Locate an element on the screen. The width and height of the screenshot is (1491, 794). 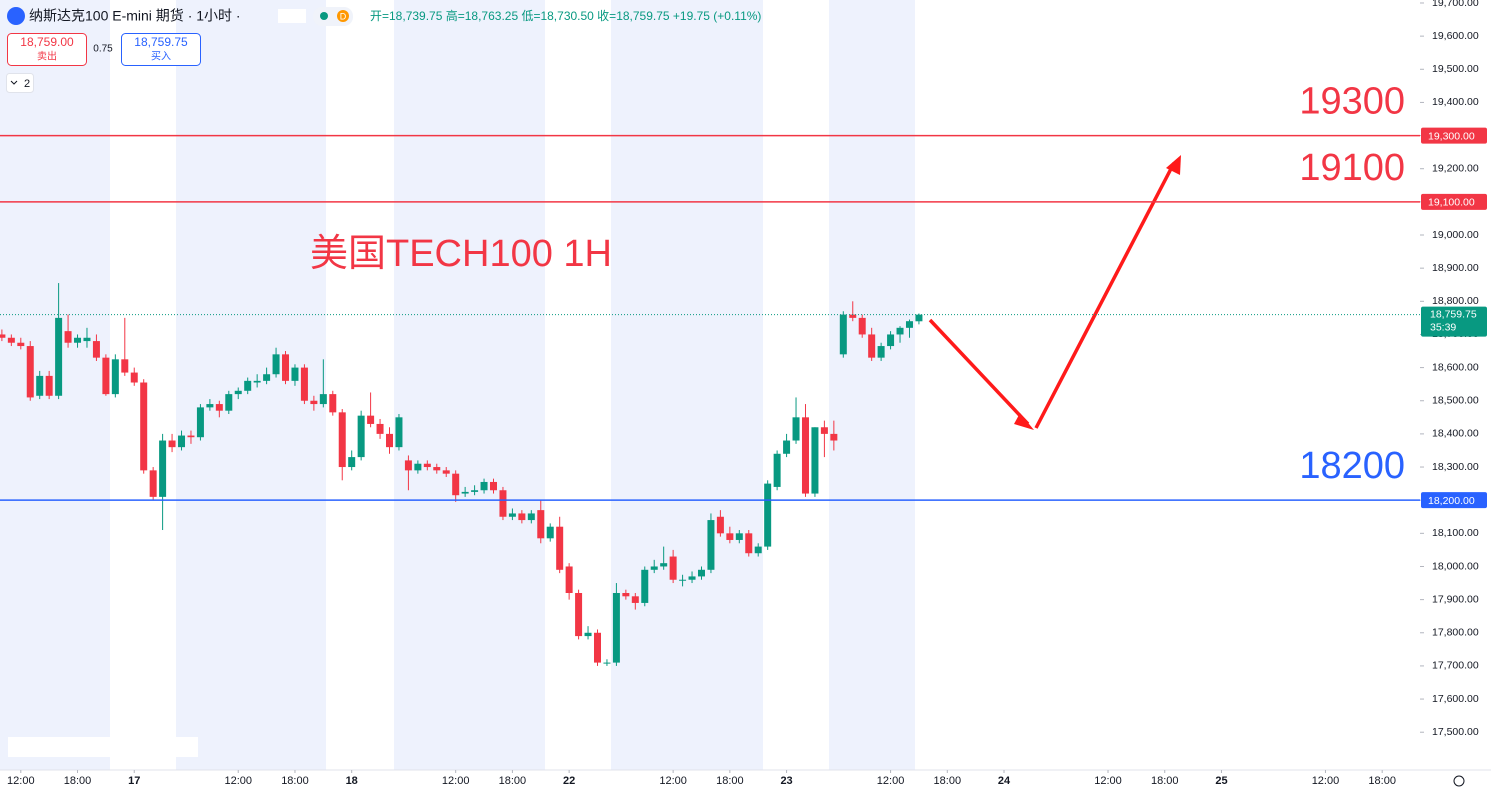
spread: 0.75 is located at coordinates (103, 49).